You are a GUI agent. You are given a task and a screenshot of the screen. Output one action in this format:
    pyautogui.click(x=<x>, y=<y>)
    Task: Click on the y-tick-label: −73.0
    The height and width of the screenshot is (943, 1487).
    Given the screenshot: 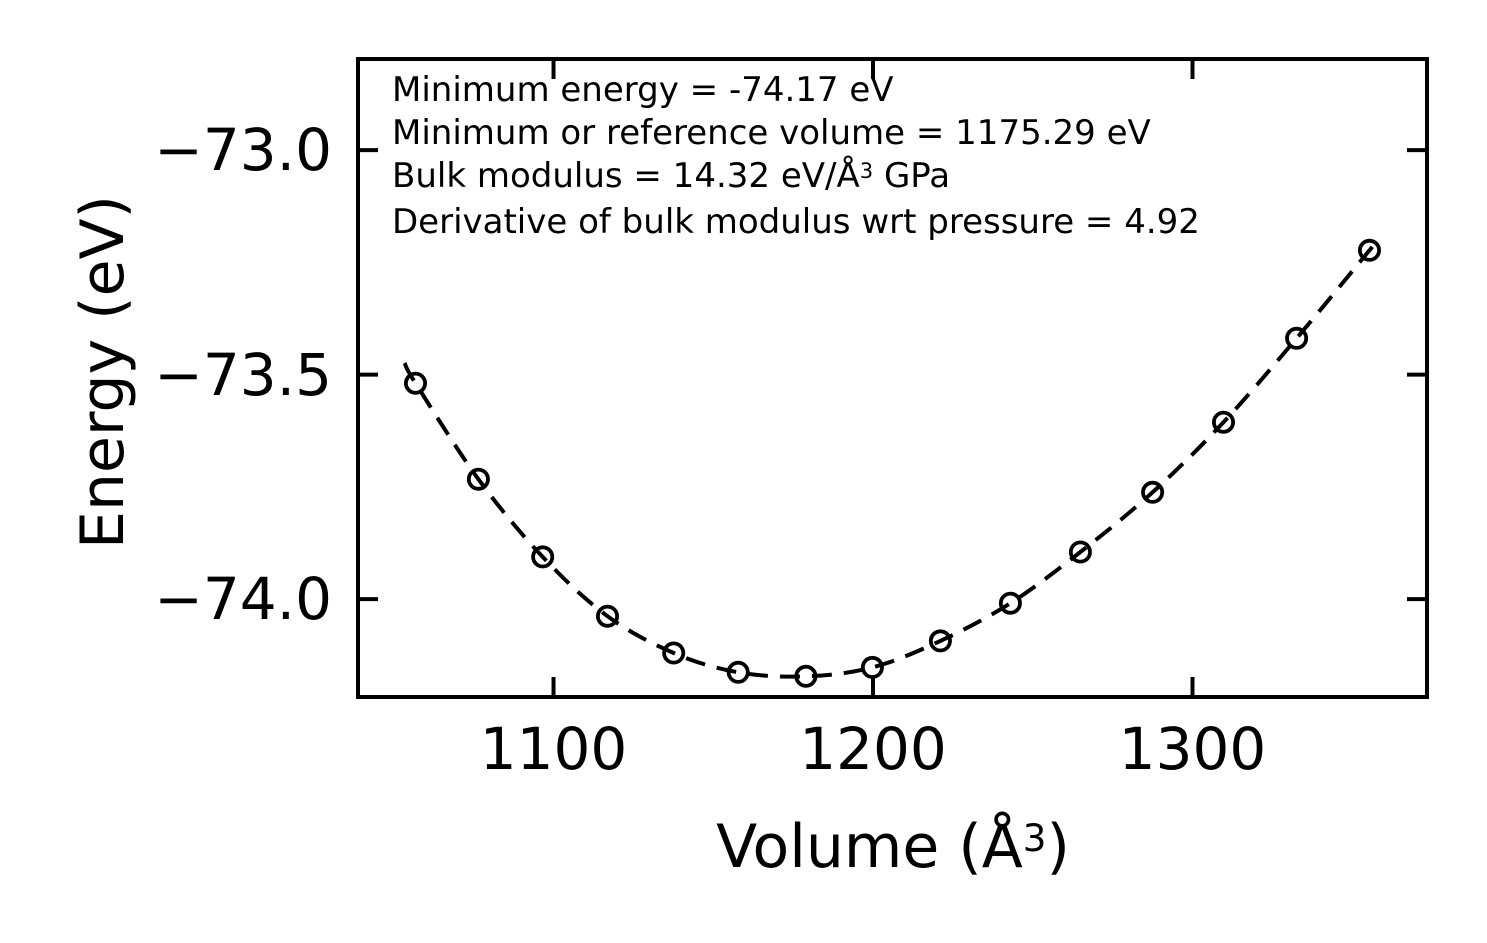 What is the action you would take?
    pyautogui.click(x=243, y=150)
    